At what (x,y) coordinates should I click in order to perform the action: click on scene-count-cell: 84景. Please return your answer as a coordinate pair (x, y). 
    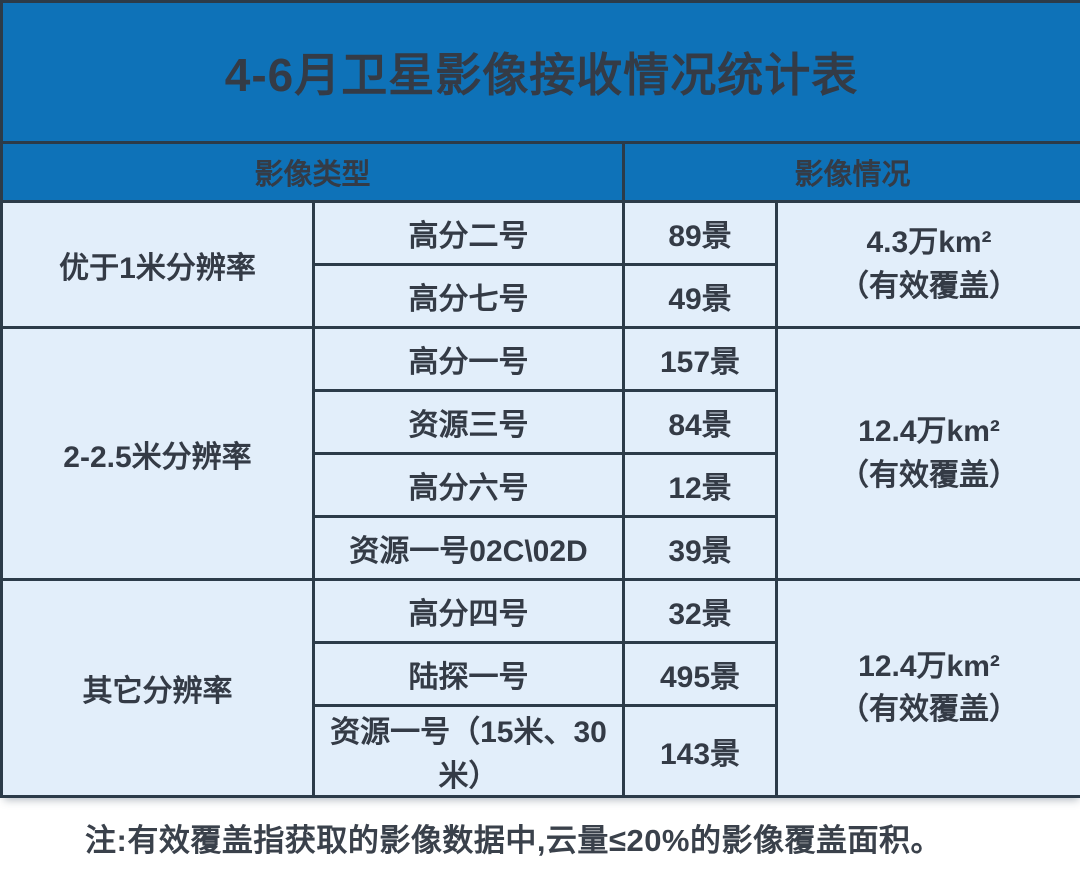
    Looking at the image, I should click on (700, 422).